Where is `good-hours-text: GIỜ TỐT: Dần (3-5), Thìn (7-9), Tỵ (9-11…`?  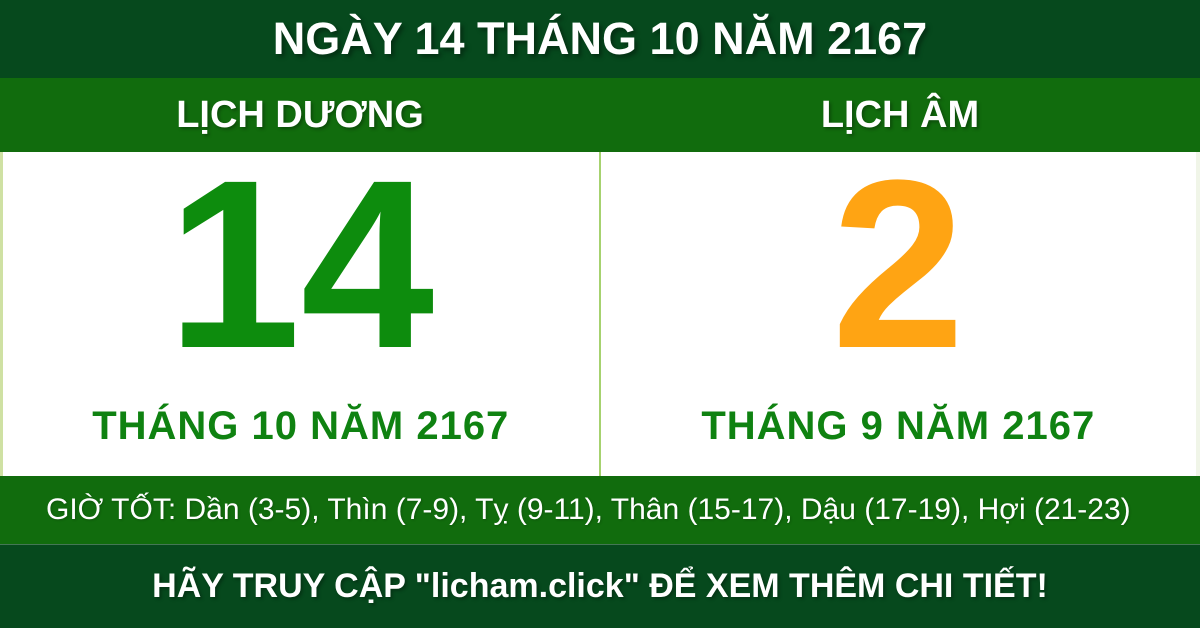
good-hours-text: GIỜ TỐT: Dần (3-5), Thìn (7-9), Tỵ (9-11… is located at coordinates (588, 509).